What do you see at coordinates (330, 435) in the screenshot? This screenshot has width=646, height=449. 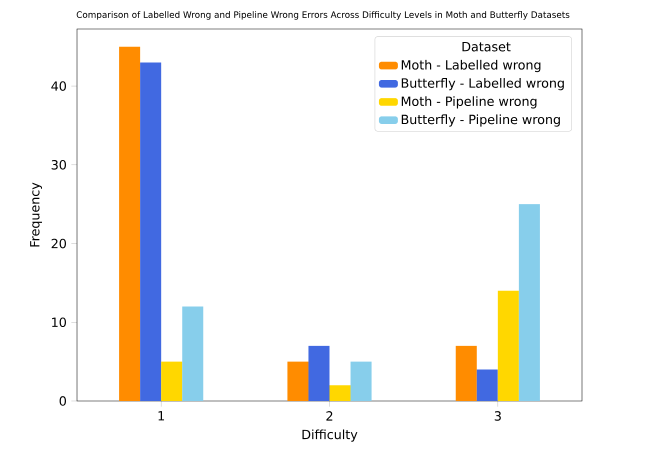 I see `x-axis-title: Difficulty` at bounding box center [330, 435].